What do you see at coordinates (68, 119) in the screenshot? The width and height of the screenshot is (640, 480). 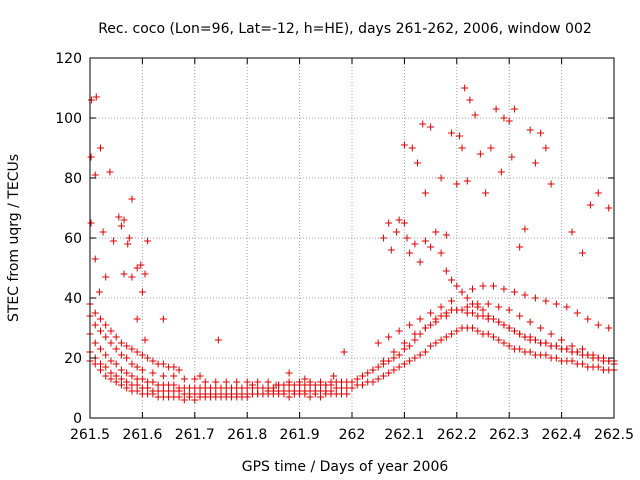 I see `y-tick-label: 100` at bounding box center [68, 119].